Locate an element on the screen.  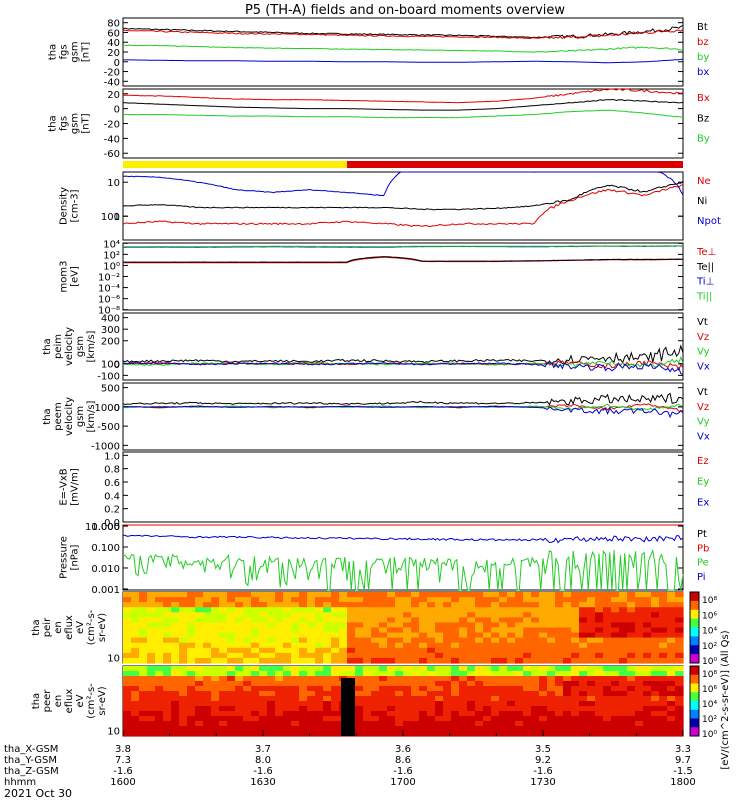
y-axis-label: en is located at coordinates (58, 701).